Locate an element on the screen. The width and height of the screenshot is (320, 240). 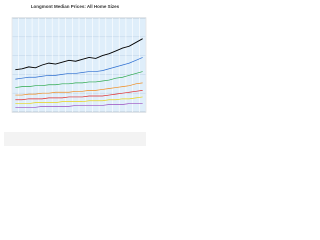
chart-title: Longmont Median Prices: All Home Sizes is located at coordinates (75, 6).